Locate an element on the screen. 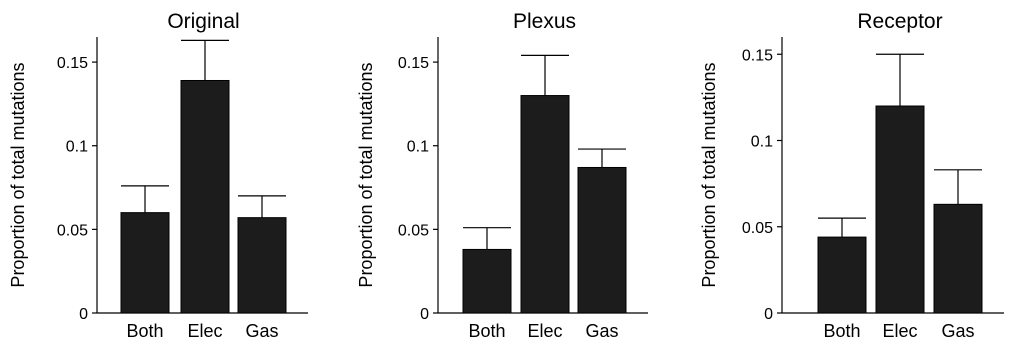  chart-title: Original is located at coordinates (203, 21).